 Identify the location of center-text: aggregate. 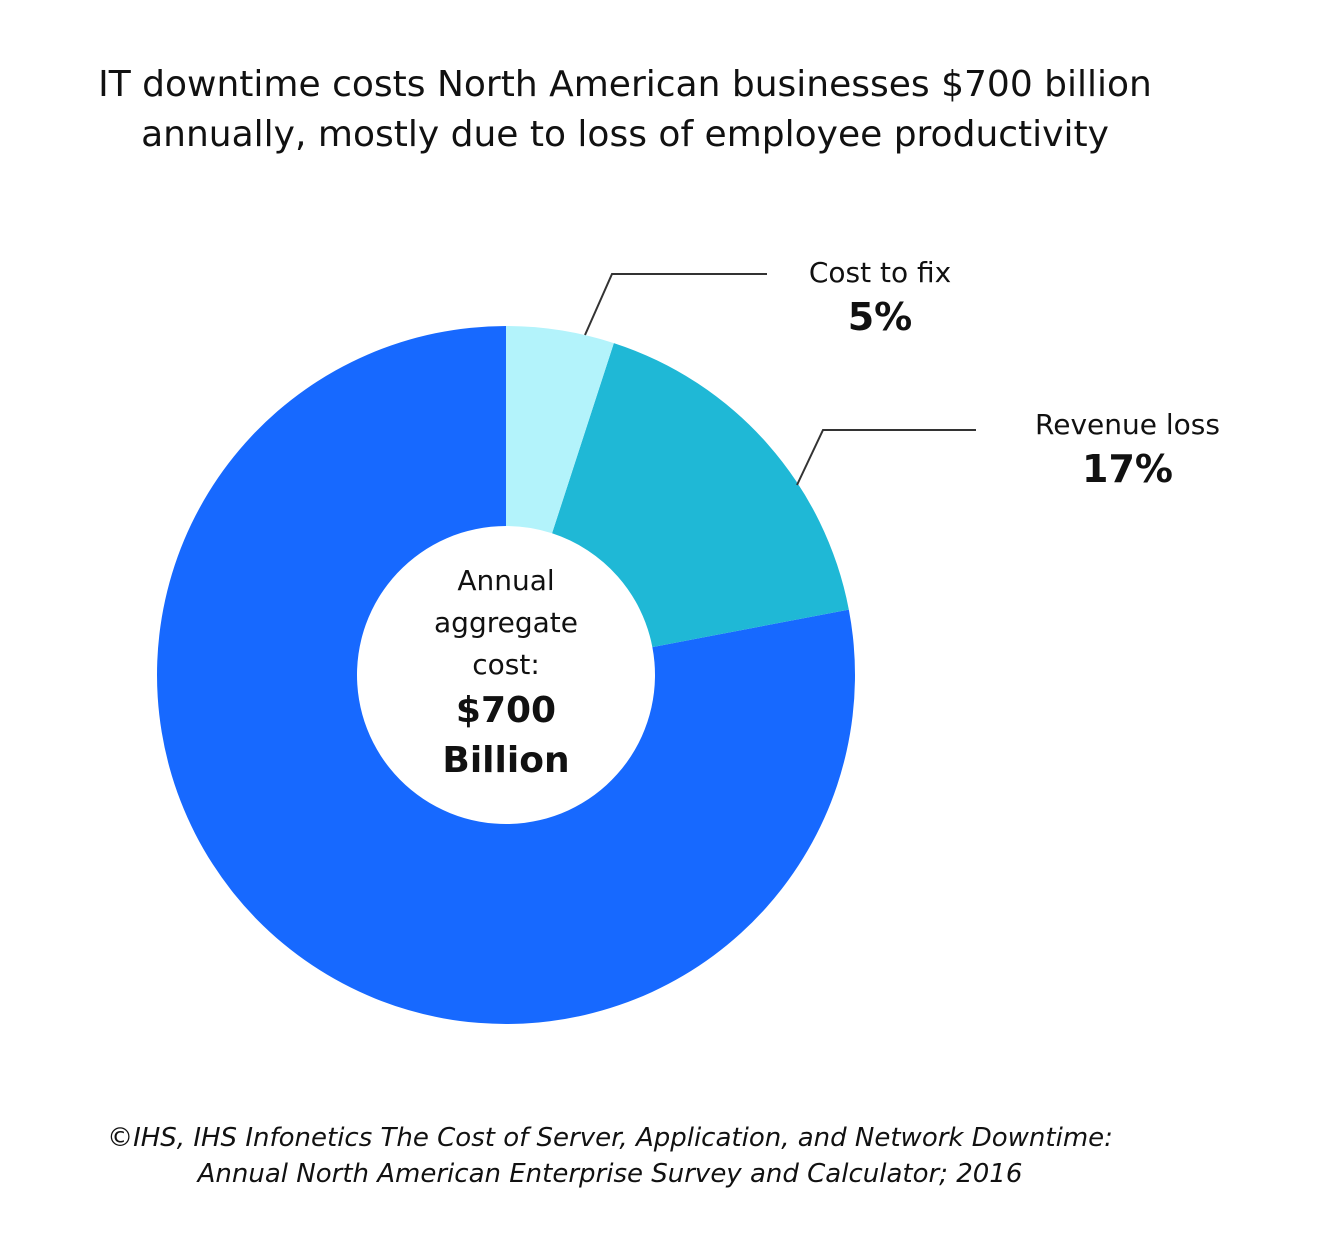
(506, 622).